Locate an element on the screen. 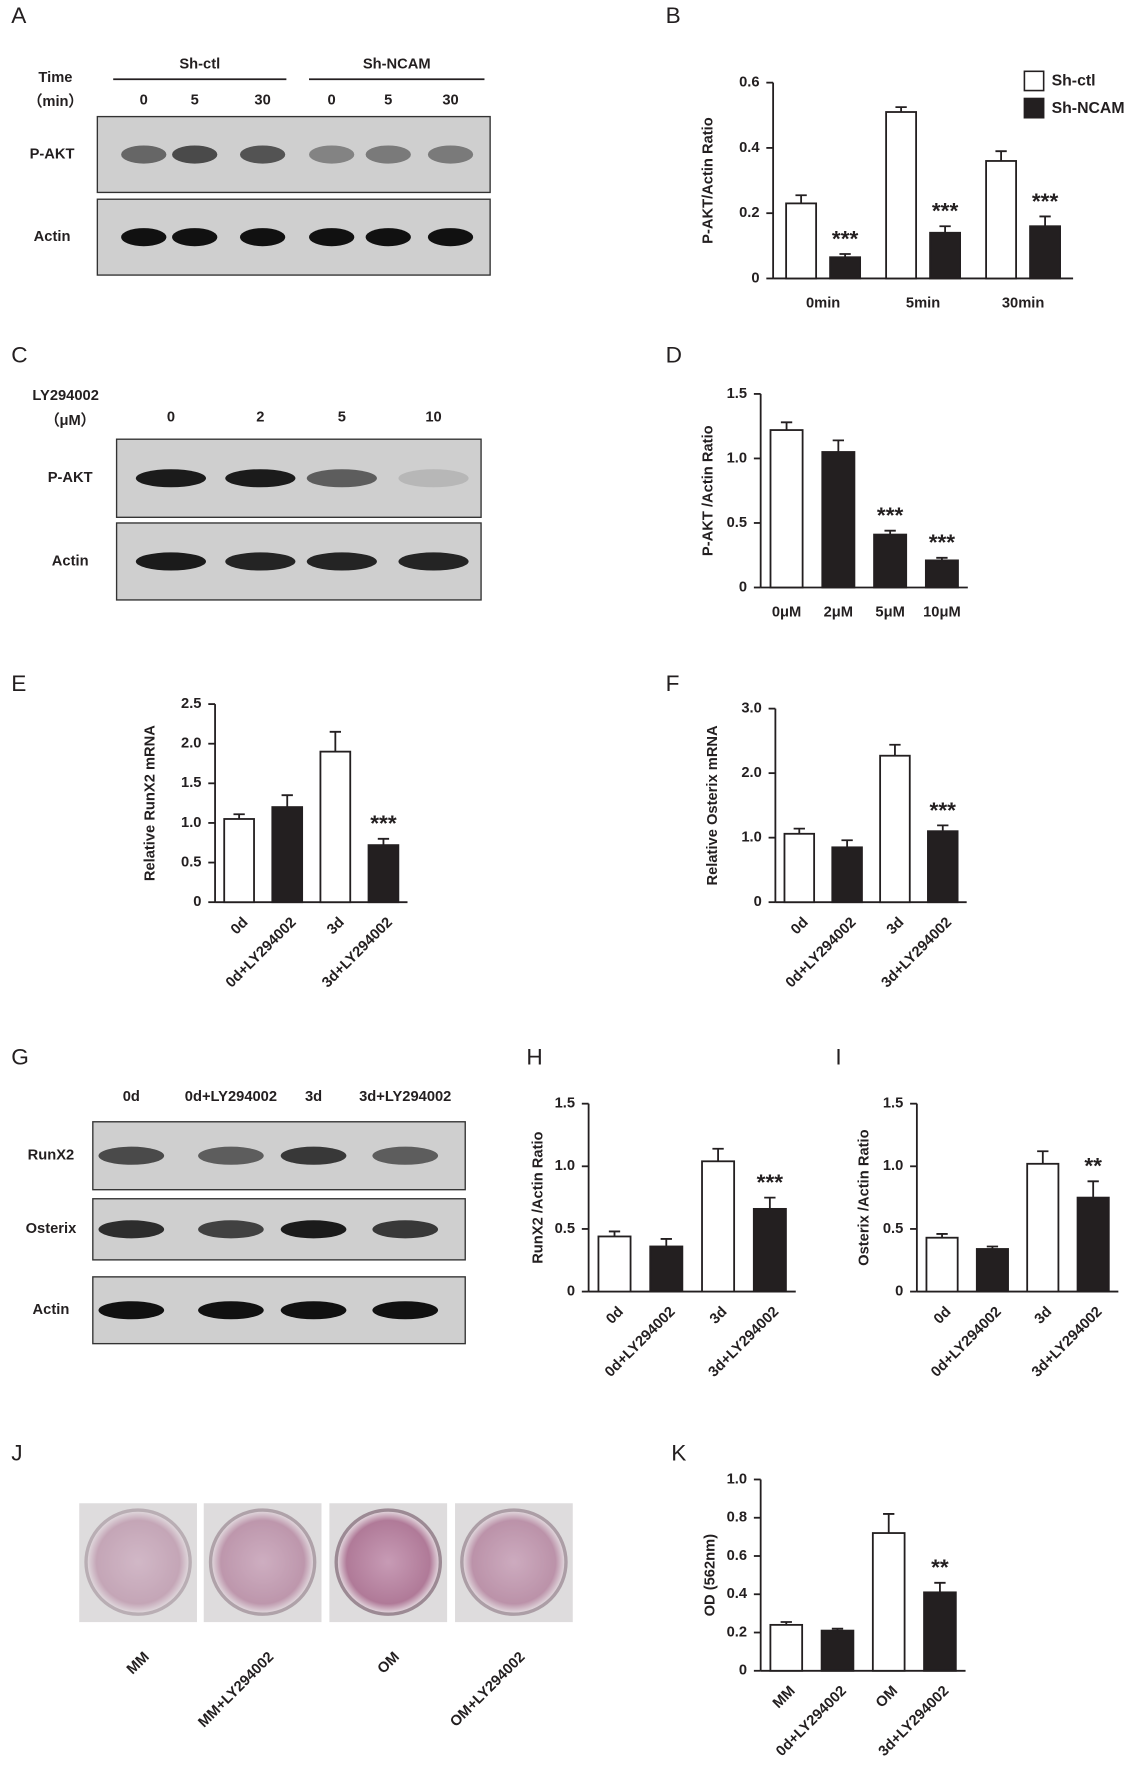 The width and height of the screenshot is (1141, 1779). row-label: Osterix is located at coordinates (51, 1229).